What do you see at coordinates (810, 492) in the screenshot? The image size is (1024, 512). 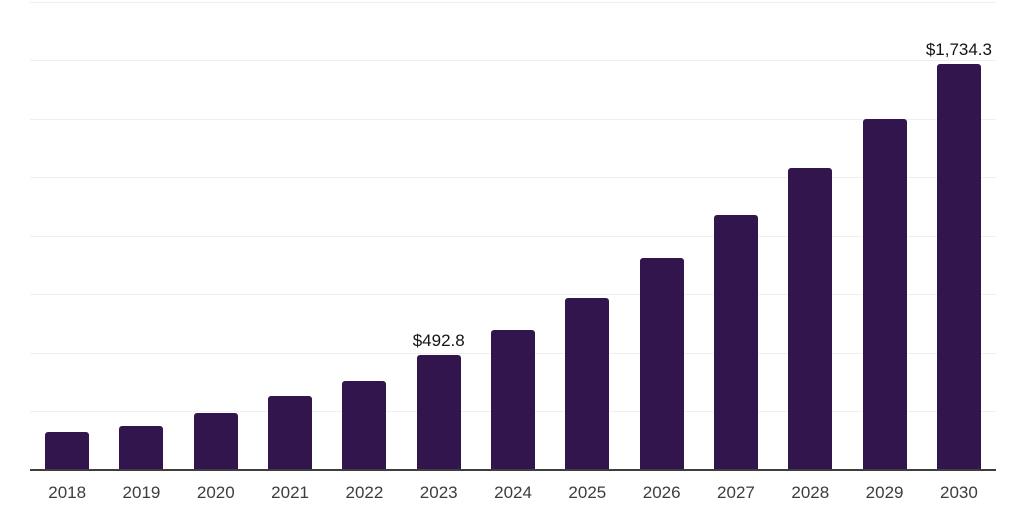 I see `x-tick-label-2028: 2028` at bounding box center [810, 492].